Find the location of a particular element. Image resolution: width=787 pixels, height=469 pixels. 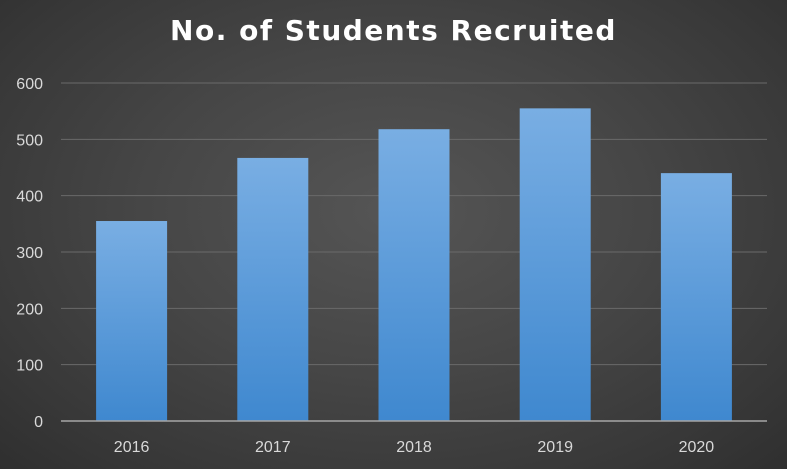

bar-2019 is located at coordinates (555, 264).